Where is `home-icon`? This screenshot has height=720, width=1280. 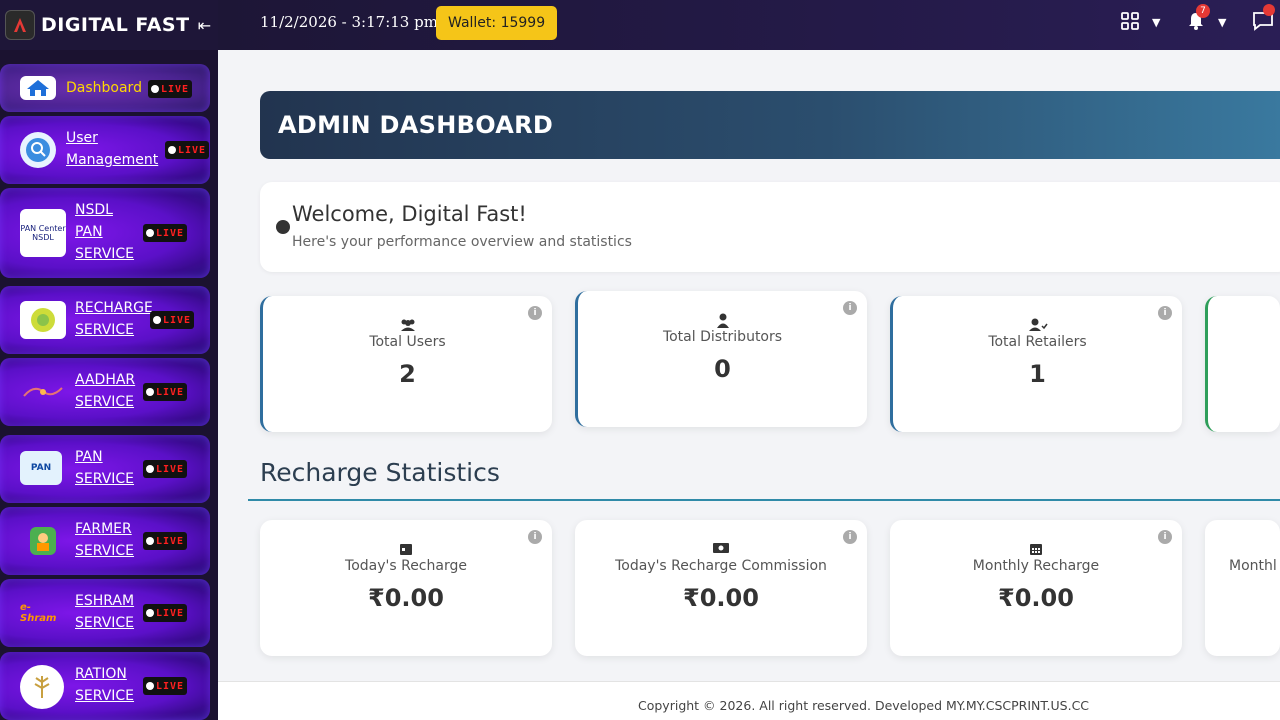
home-icon is located at coordinates (38, 88).